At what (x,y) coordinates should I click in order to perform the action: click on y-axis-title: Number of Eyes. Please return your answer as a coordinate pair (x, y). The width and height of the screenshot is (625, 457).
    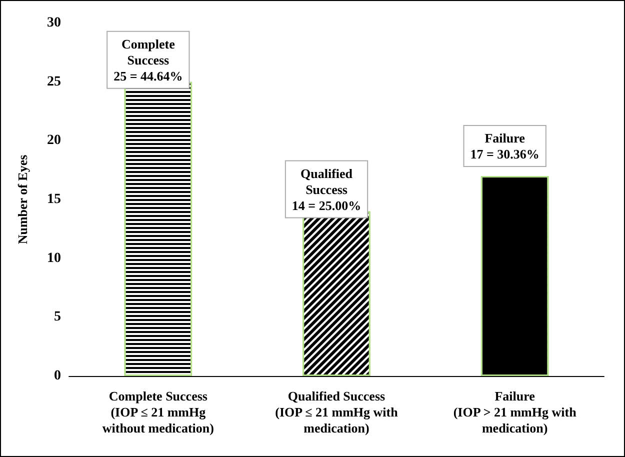
    Looking at the image, I should click on (22, 199).